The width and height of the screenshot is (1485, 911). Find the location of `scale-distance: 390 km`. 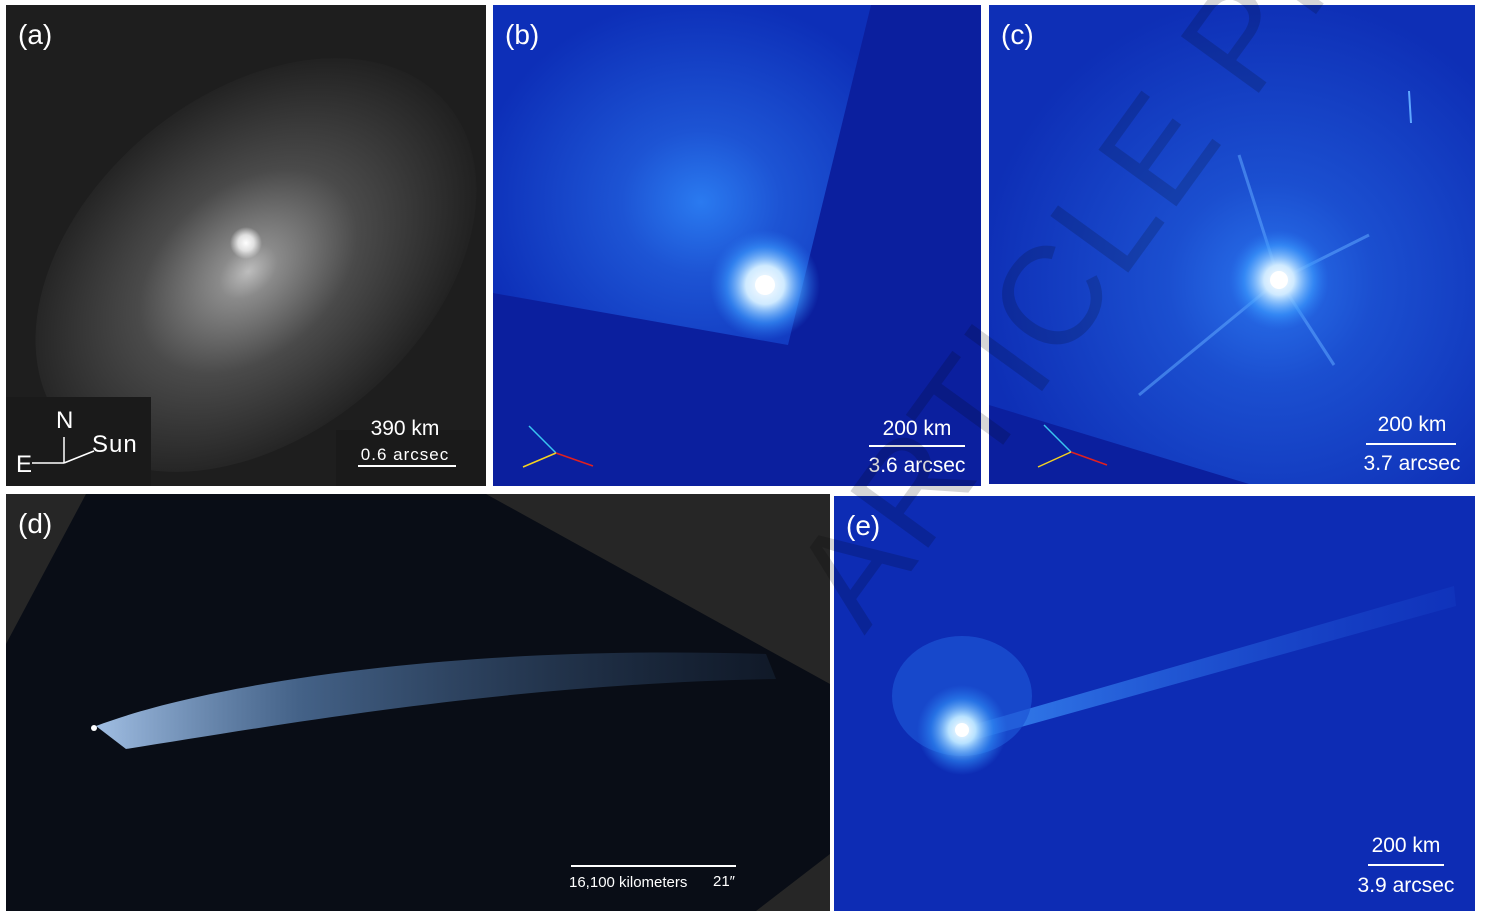

scale-distance: 390 km is located at coordinates (405, 428).